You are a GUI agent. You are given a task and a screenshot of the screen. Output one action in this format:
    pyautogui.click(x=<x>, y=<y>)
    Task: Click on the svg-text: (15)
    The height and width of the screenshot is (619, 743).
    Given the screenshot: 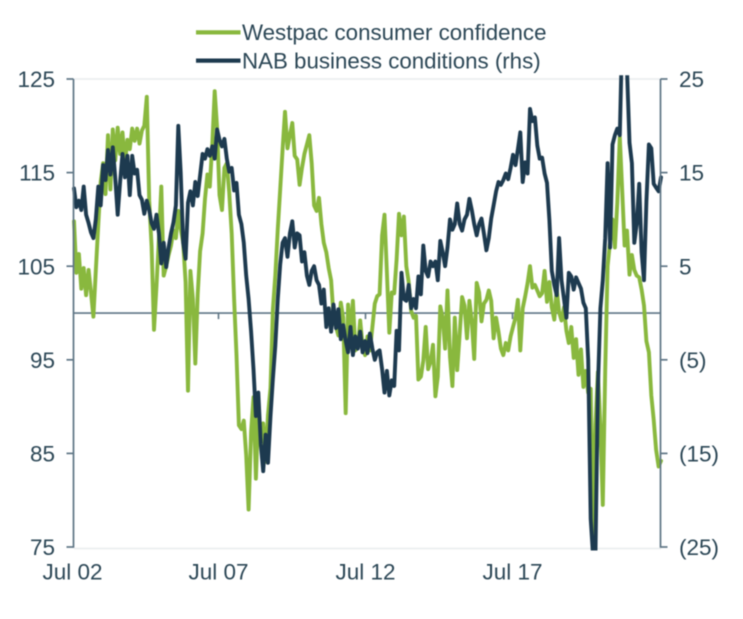 What is the action you would take?
    pyautogui.click(x=699, y=454)
    